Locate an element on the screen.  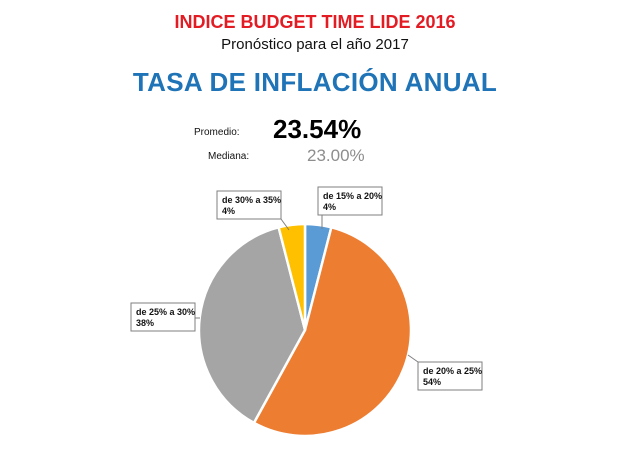
chart-title: INDICE BUDGET TIME LIDE 2016 is located at coordinates (315, 22).